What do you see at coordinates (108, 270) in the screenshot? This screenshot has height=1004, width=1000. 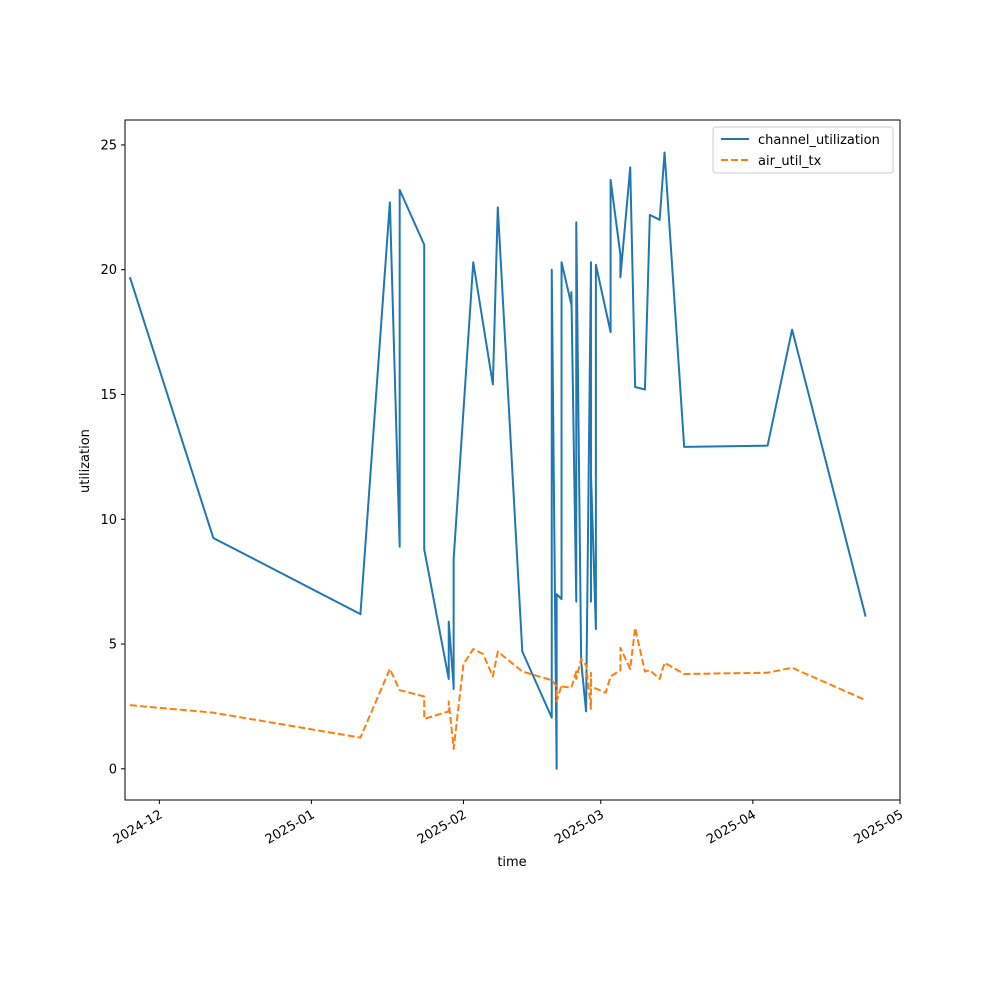 I see `y-tick-label: 20` at bounding box center [108, 270].